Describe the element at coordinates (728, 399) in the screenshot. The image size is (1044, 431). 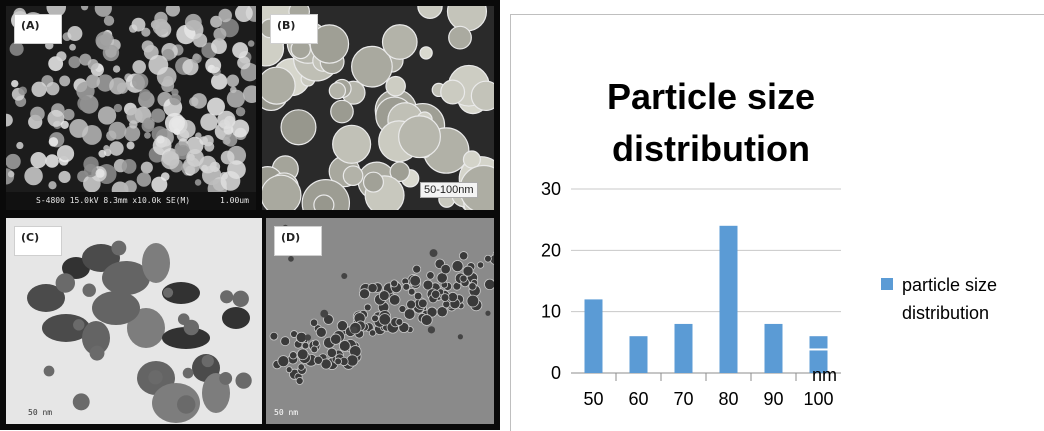
I see `x-tick-label: 80` at that location.